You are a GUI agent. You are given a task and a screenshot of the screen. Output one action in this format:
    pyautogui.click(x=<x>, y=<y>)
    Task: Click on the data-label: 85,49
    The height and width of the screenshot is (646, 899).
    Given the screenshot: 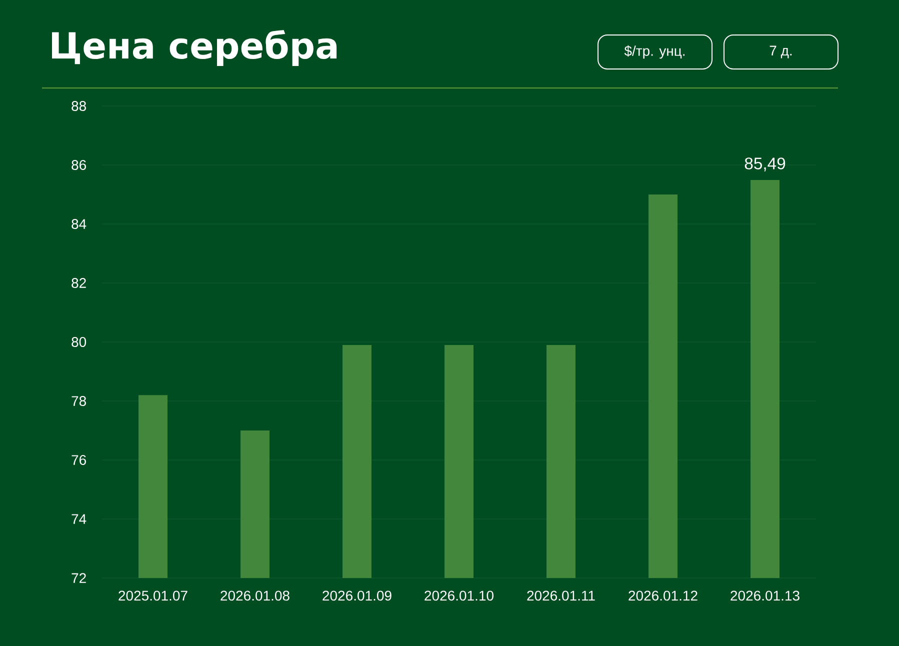 What is the action you would take?
    pyautogui.click(x=765, y=165)
    